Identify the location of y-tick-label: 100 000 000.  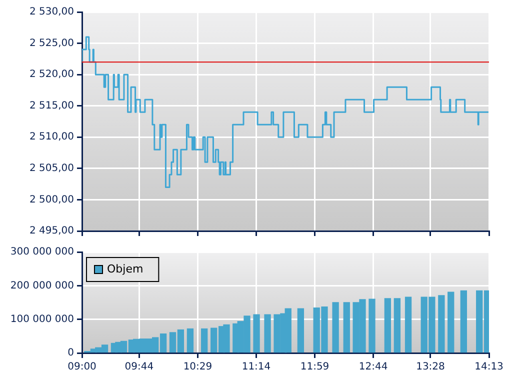
(42, 319).